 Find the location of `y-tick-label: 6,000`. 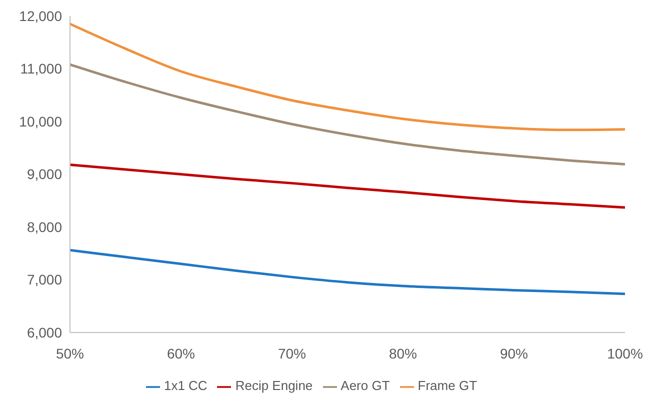

y-tick-label: 6,000 is located at coordinates (44, 332).